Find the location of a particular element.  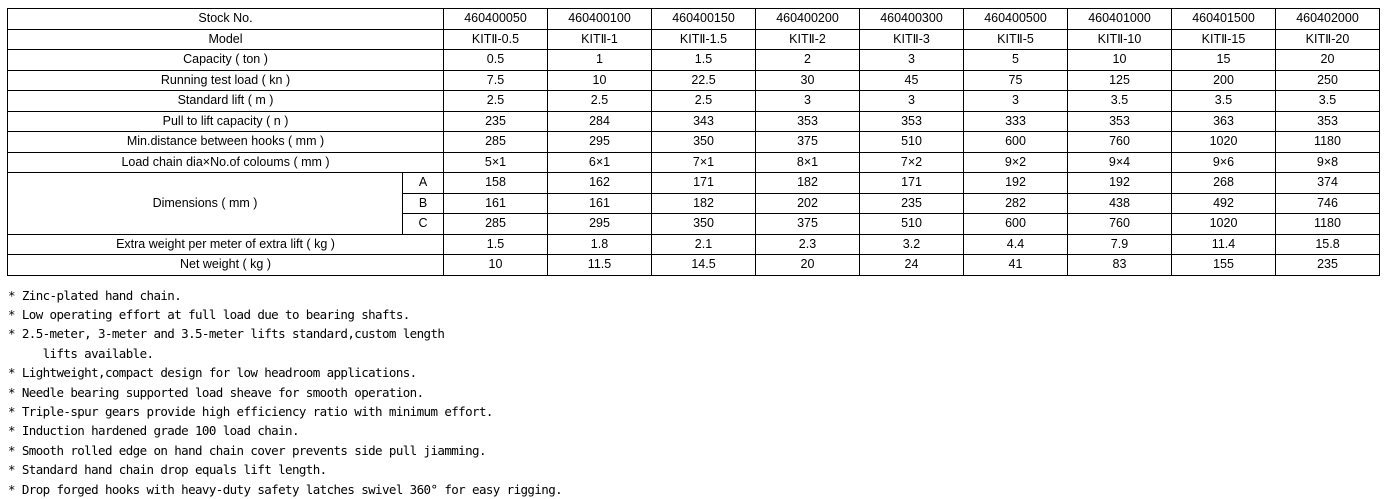

cell: 7.9 is located at coordinates (1119, 244).